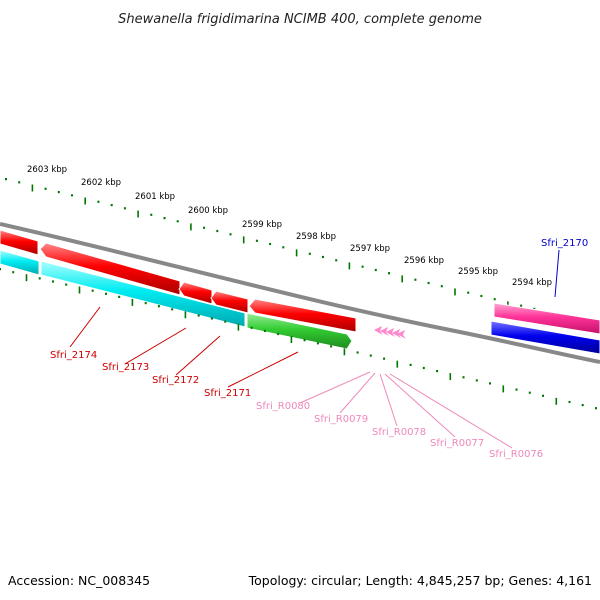 The width and height of the screenshot is (600, 600). What do you see at coordinates (457, 443) in the screenshot?
I see `gene-label-sfri-r0077: Sfri_R0077` at bounding box center [457, 443].